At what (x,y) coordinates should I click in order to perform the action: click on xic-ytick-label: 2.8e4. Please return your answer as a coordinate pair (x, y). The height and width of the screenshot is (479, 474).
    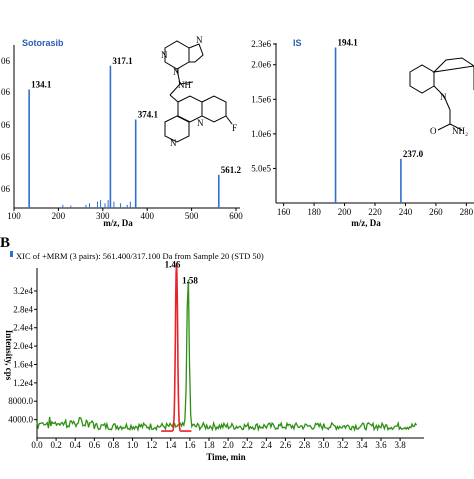
    Looking at the image, I should click on (23, 309).